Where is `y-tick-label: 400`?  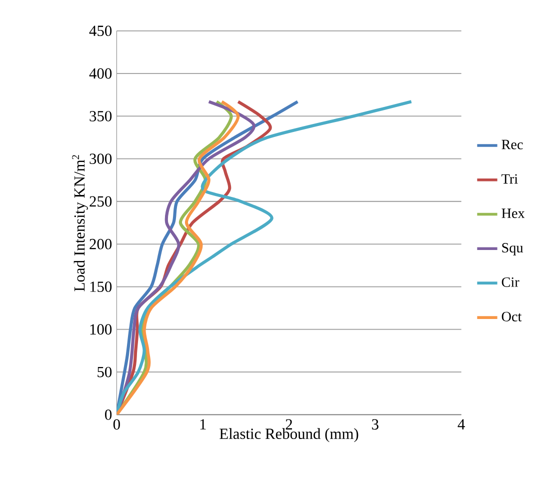
y-tick-label: 400 is located at coordinates (100, 73).